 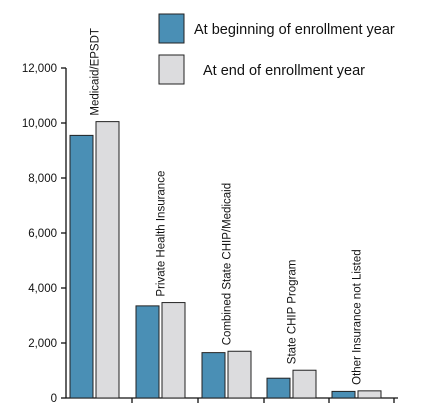 I want to click on category-label: Medicaid/EPSDT, so click(x=96, y=72).